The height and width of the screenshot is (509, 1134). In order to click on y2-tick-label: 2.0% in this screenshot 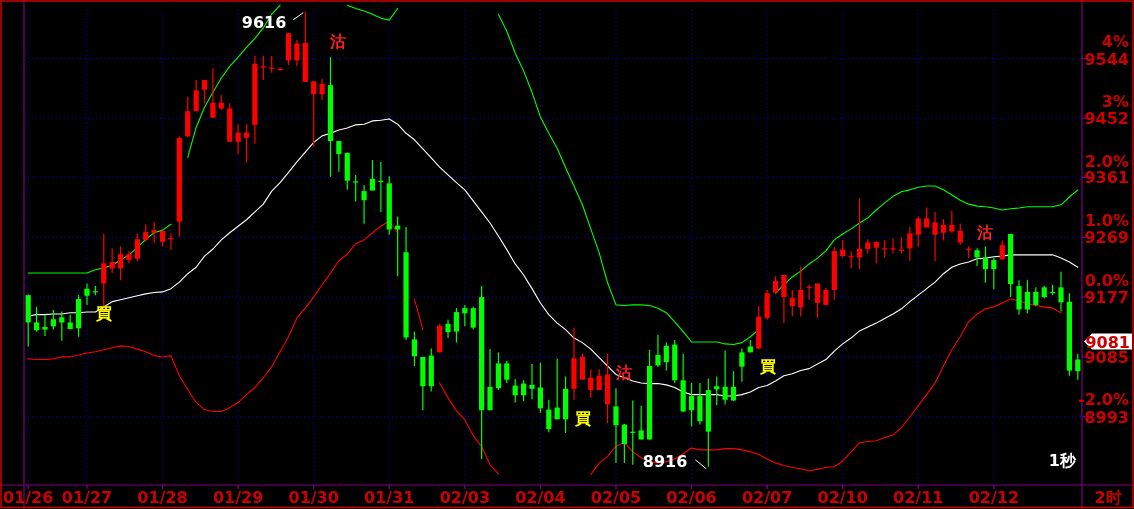, I will do `click(1106, 161)`.